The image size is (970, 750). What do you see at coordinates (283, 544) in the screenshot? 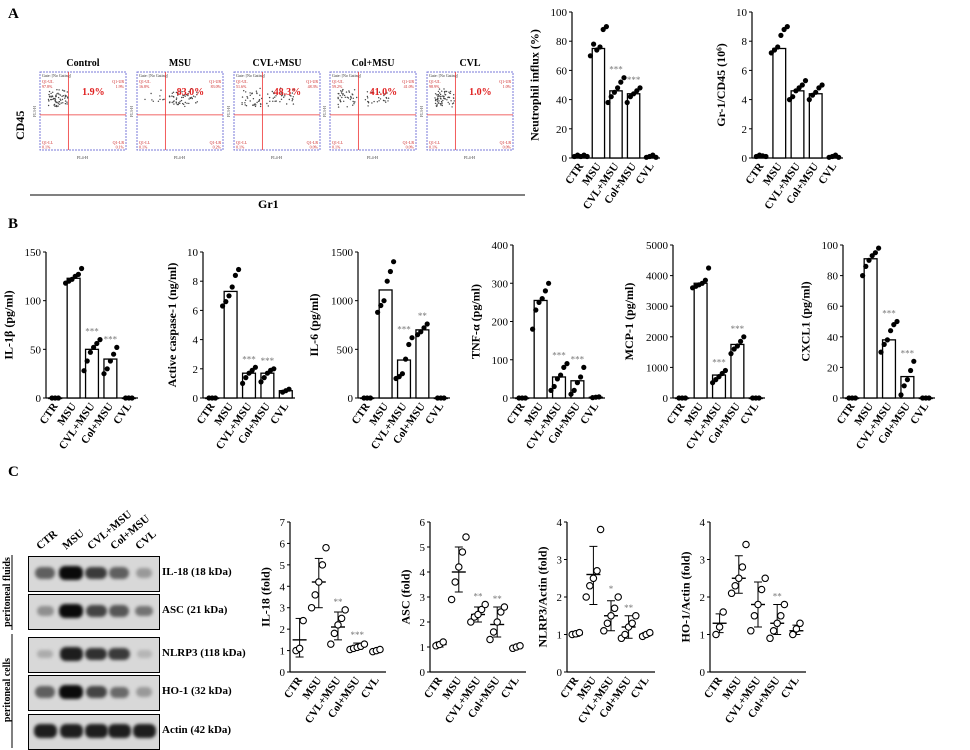
I see `y-tick-label: 6` at bounding box center [283, 544].